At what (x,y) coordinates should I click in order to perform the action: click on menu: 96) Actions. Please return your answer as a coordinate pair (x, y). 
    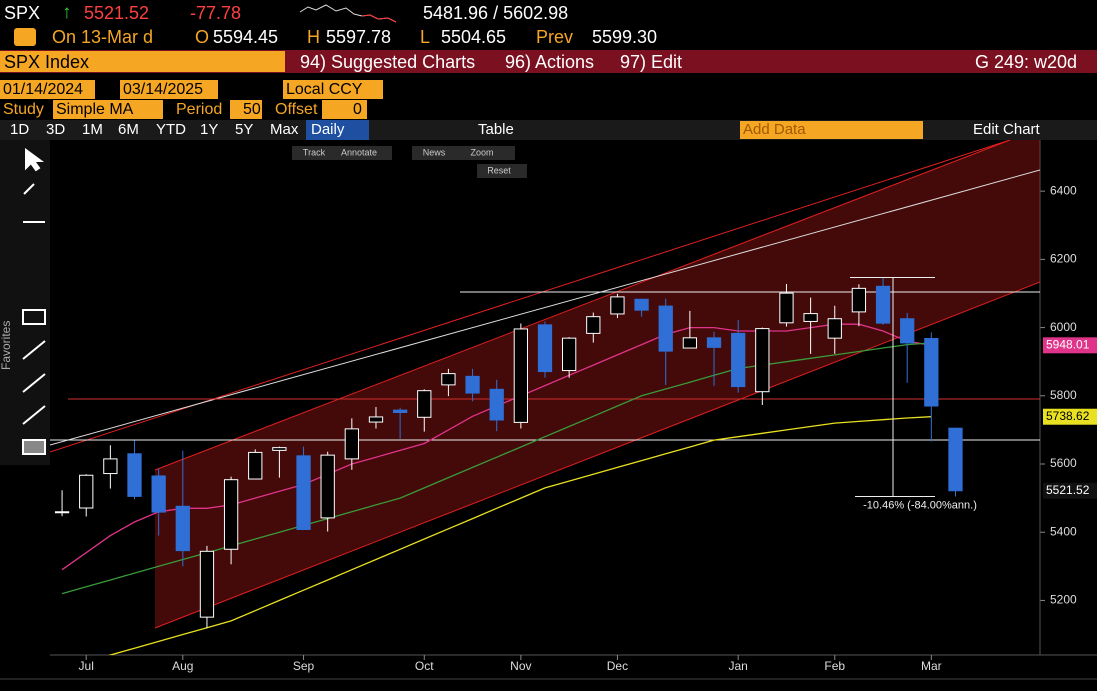
    Looking at the image, I should click on (550, 62).